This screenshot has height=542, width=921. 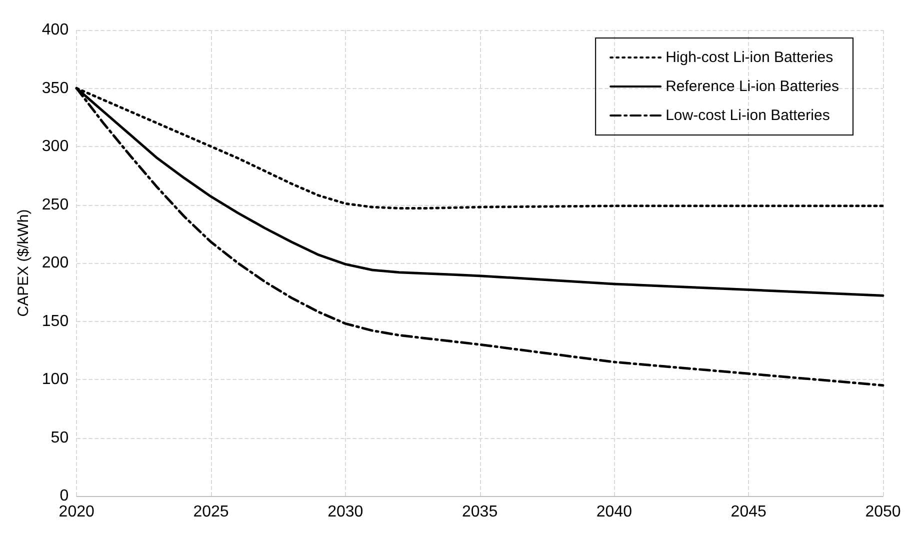 I want to click on legend-label: Low-cost Li-ion Batteries, so click(x=748, y=115).